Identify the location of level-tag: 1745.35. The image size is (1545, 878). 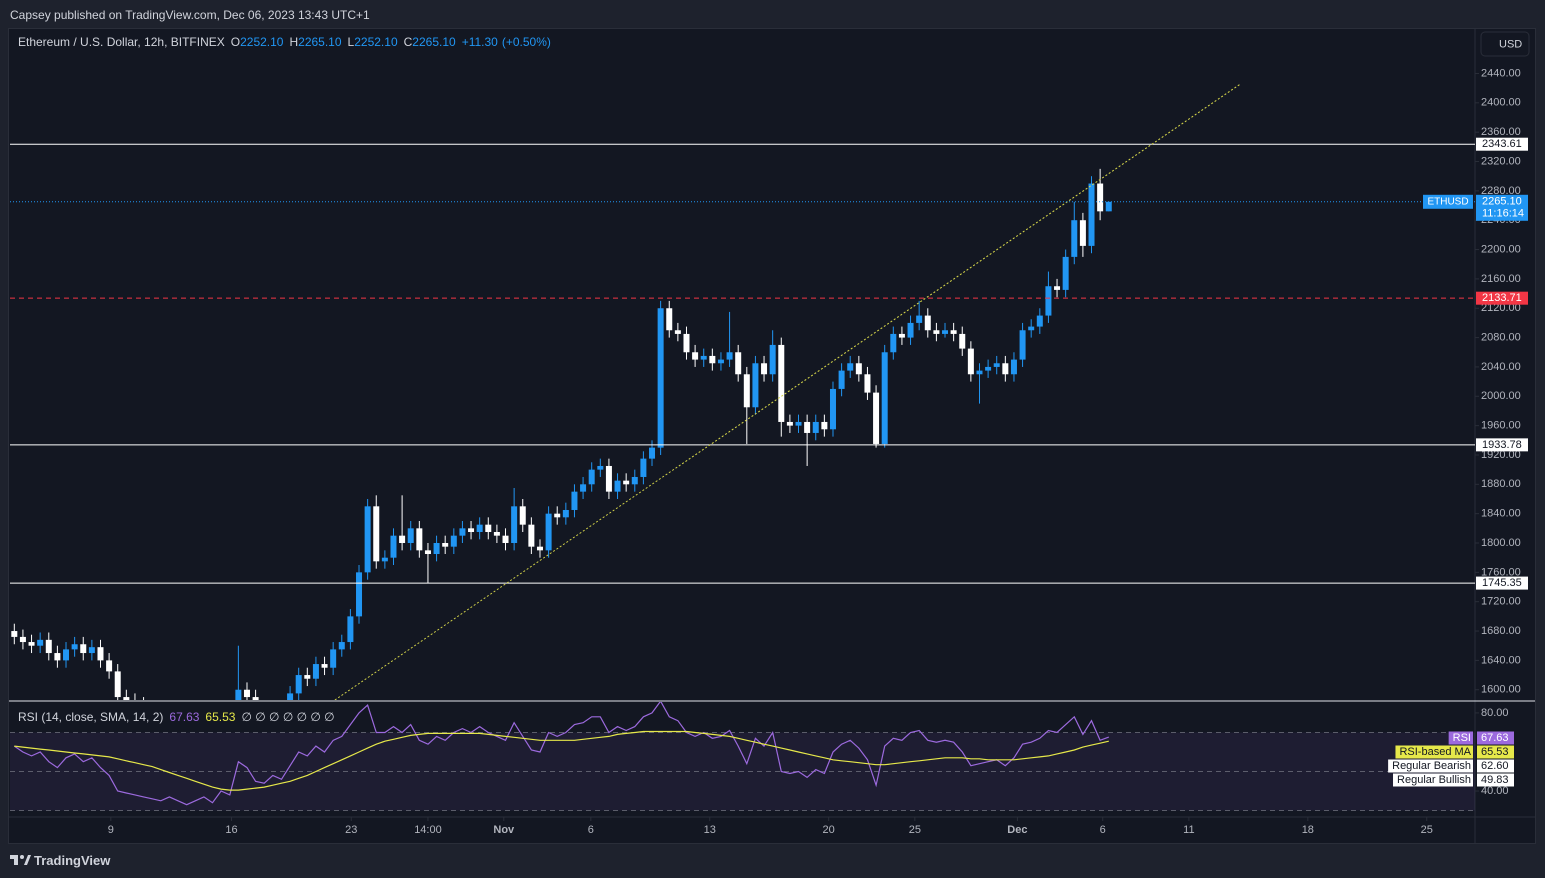
(1502, 583).